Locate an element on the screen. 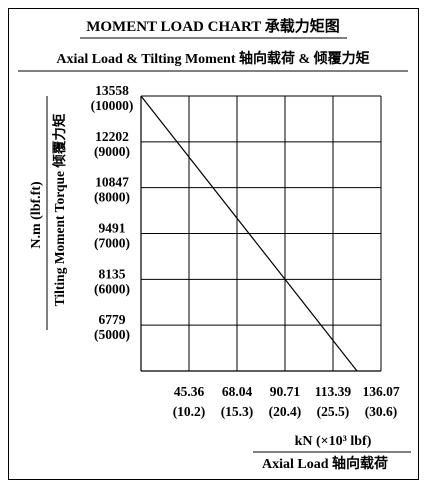 This screenshot has height=488, width=427. x-axis-units-label: kN (×10³ lbf) is located at coordinates (333, 441).